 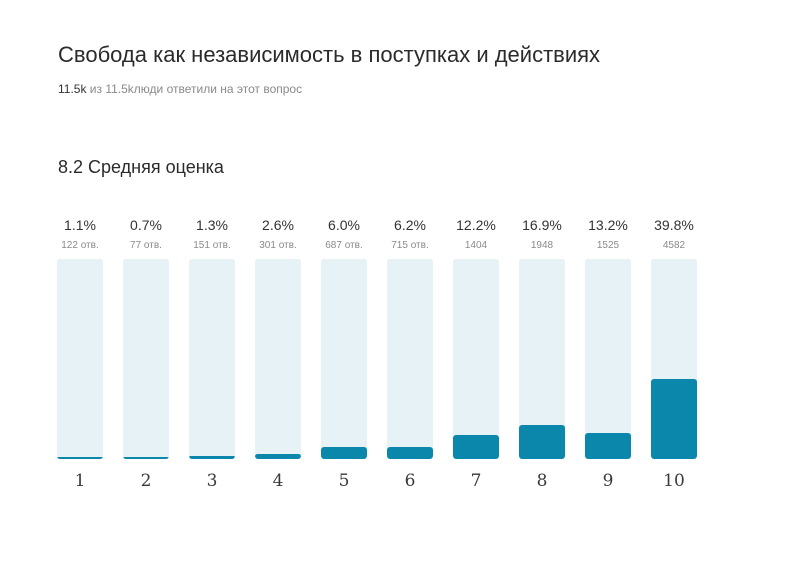 What do you see at coordinates (410, 245) in the screenshot?
I see `bar-count-label: 715 отв.` at bounding box center [410, 245].